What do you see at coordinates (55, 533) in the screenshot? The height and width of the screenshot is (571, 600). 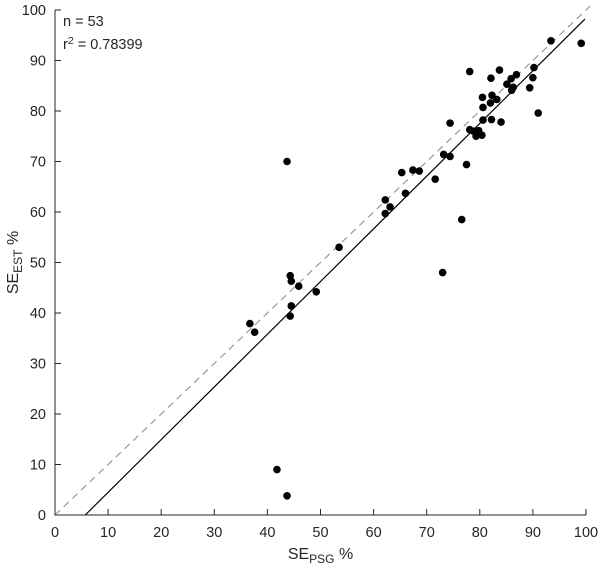 I see `x-tick-label: 0` at bounding box center [55, 533].